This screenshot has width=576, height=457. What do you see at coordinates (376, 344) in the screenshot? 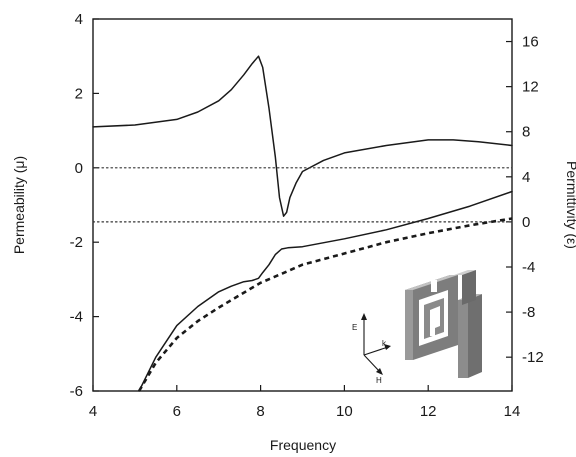
I see `field-vectors-icon` at bounding box center [376, 344].